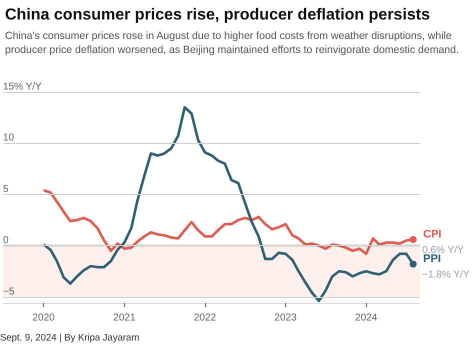  Describe the element at coordinates (443, 250) in the screenshot. I see `annotation: 0.6% Y/Y` at that location.